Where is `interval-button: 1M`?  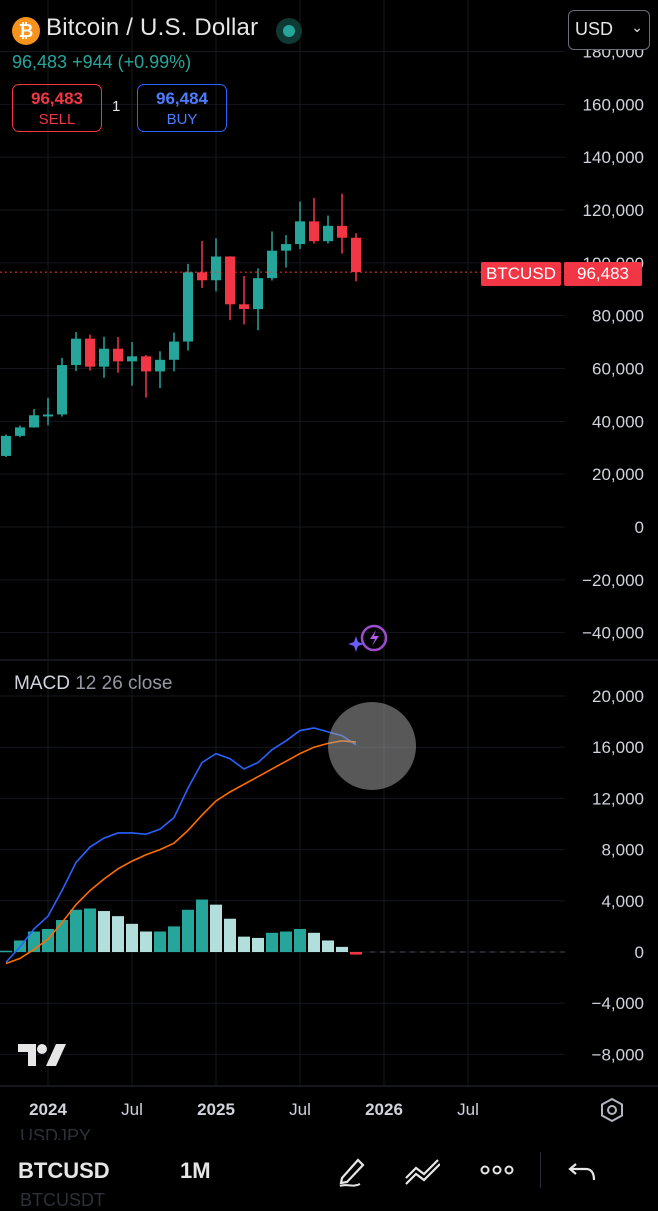
interval-button: 1M is located at coordinates (195, 1170).